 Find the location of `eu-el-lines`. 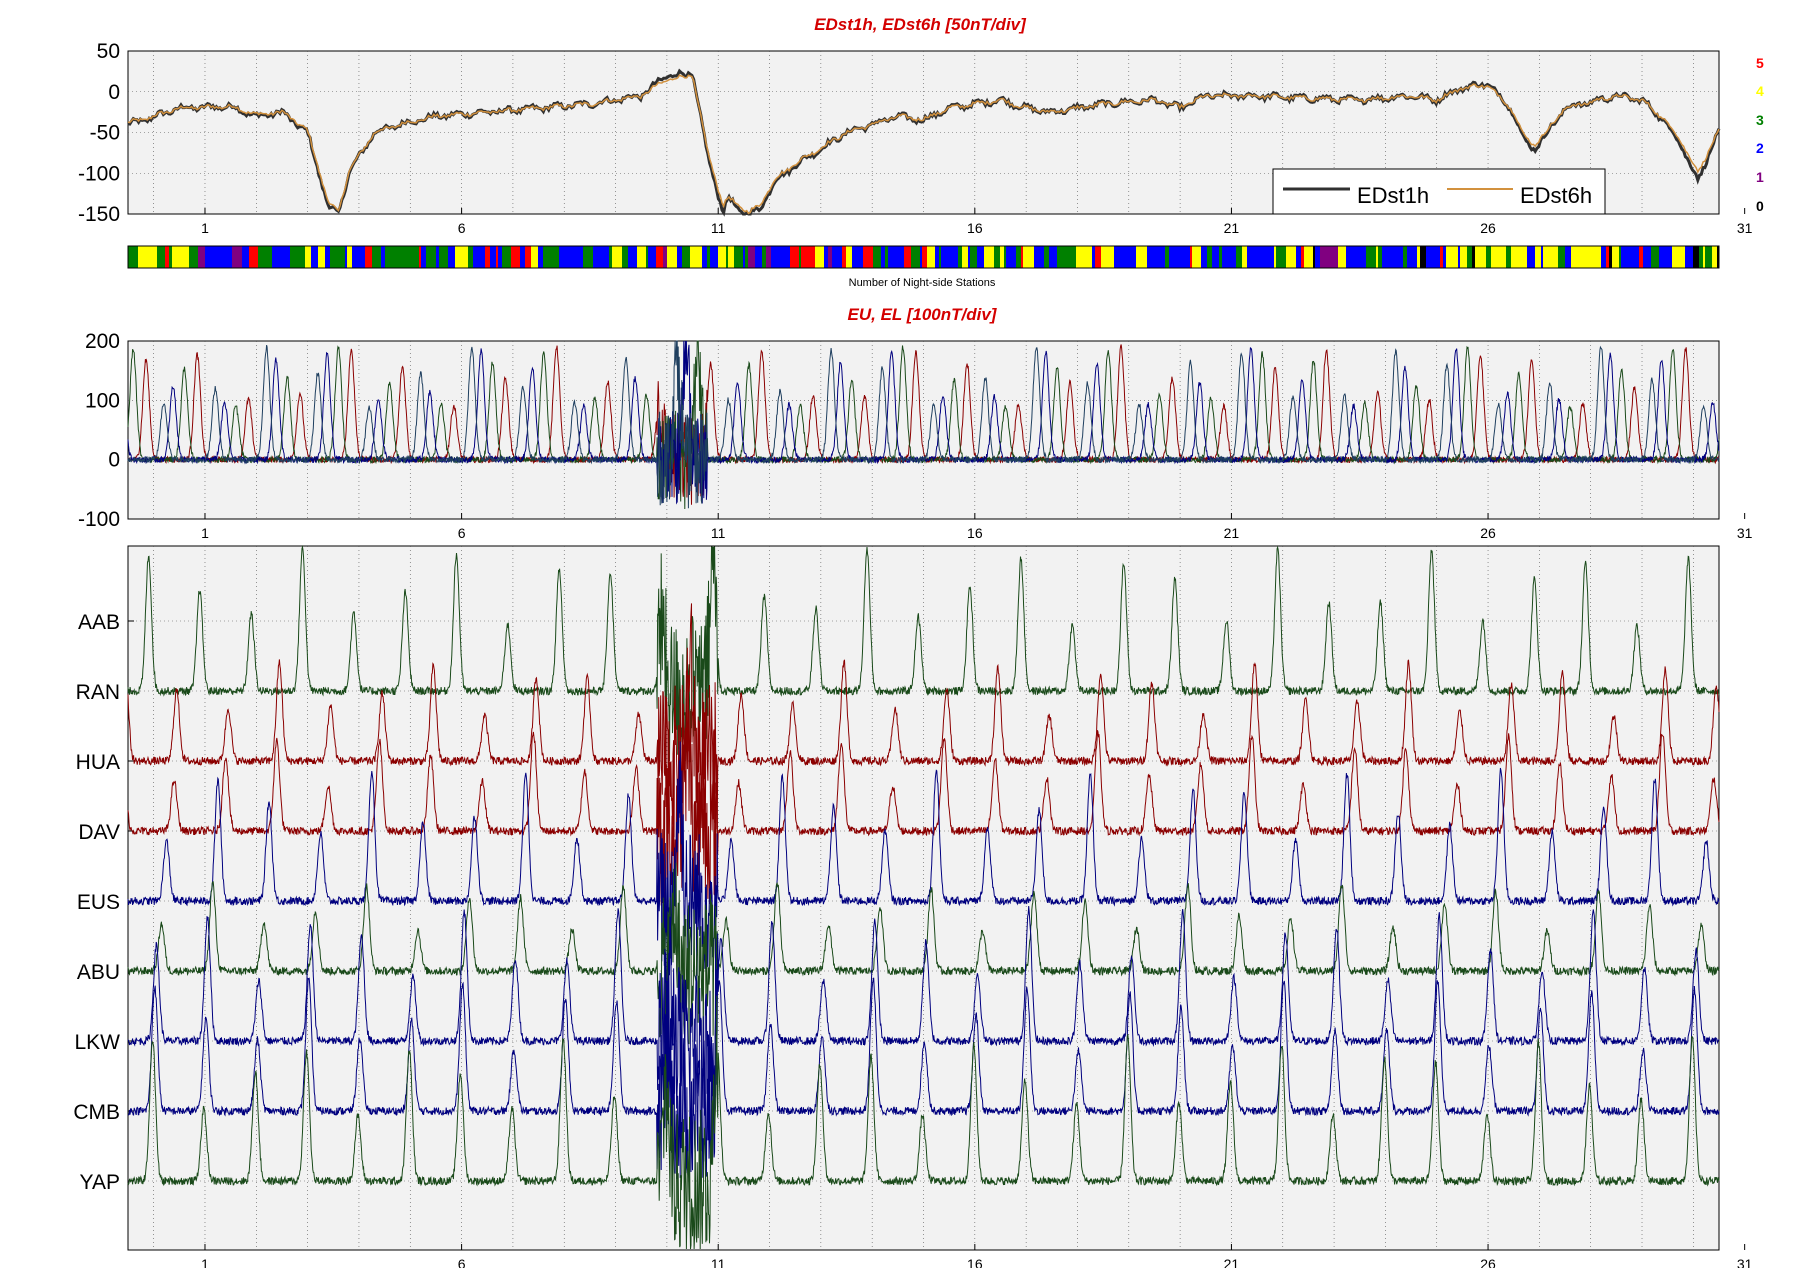

eu-el-lines is located at coordinates (923, 425).